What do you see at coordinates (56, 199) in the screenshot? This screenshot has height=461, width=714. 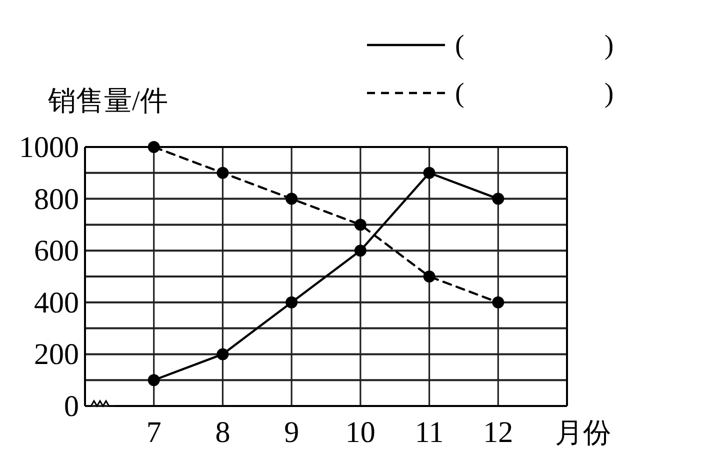 I see `y-tick-label: 800` at bounding box center [56, 199].